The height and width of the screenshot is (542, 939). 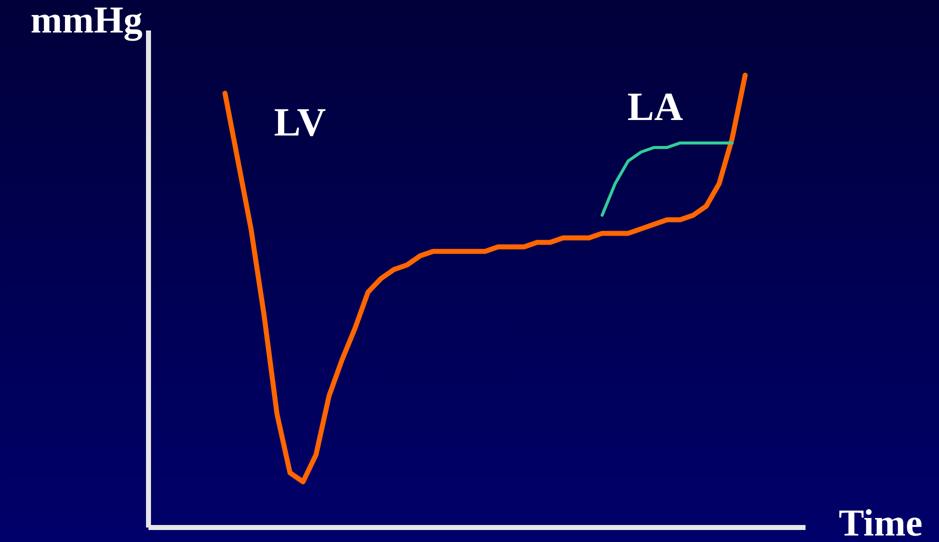 What do you see at coordinates (86, 21) in the screenshot?
I see `y-axis-title: mmHg` at bounding box center [86, 21].